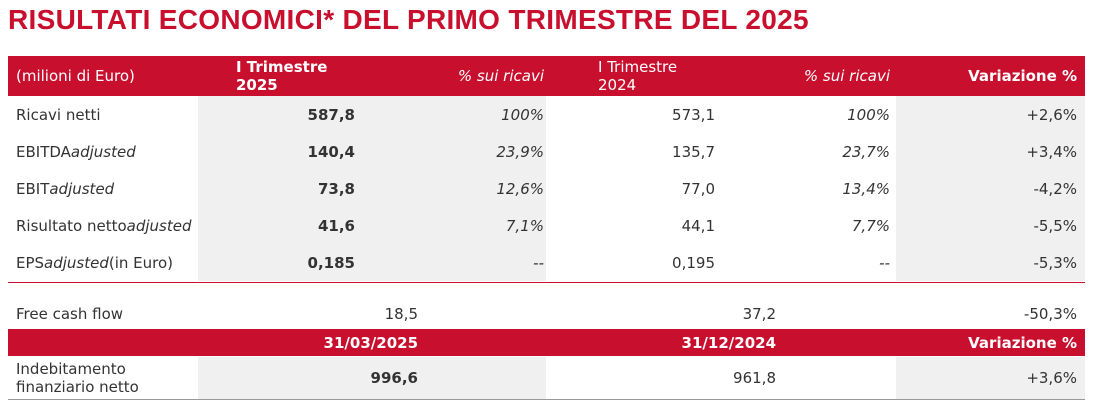  Describe the element at coordinates (370, 342) in the screenshot. I see `debt-header-2025: 31/03/2025` at that location.